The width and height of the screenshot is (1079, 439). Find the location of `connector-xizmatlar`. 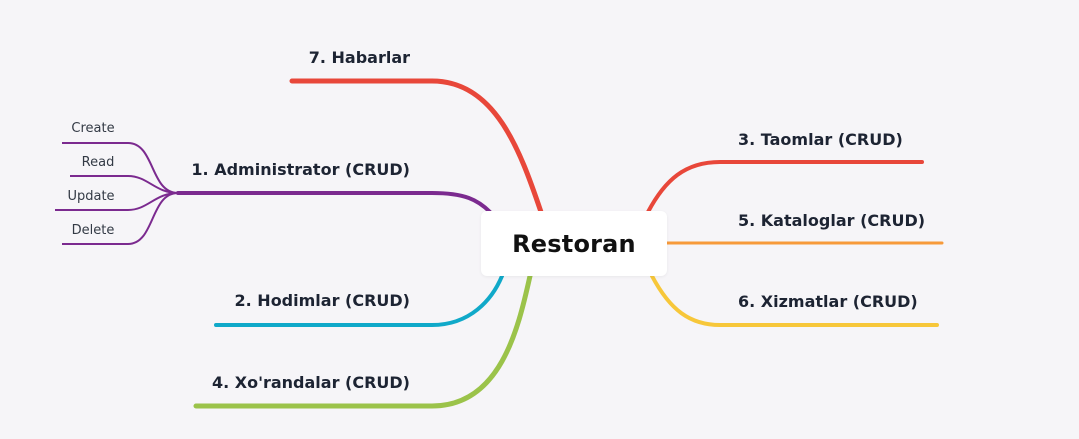

connector-xizmatlar is located at coordinates (794, 300).